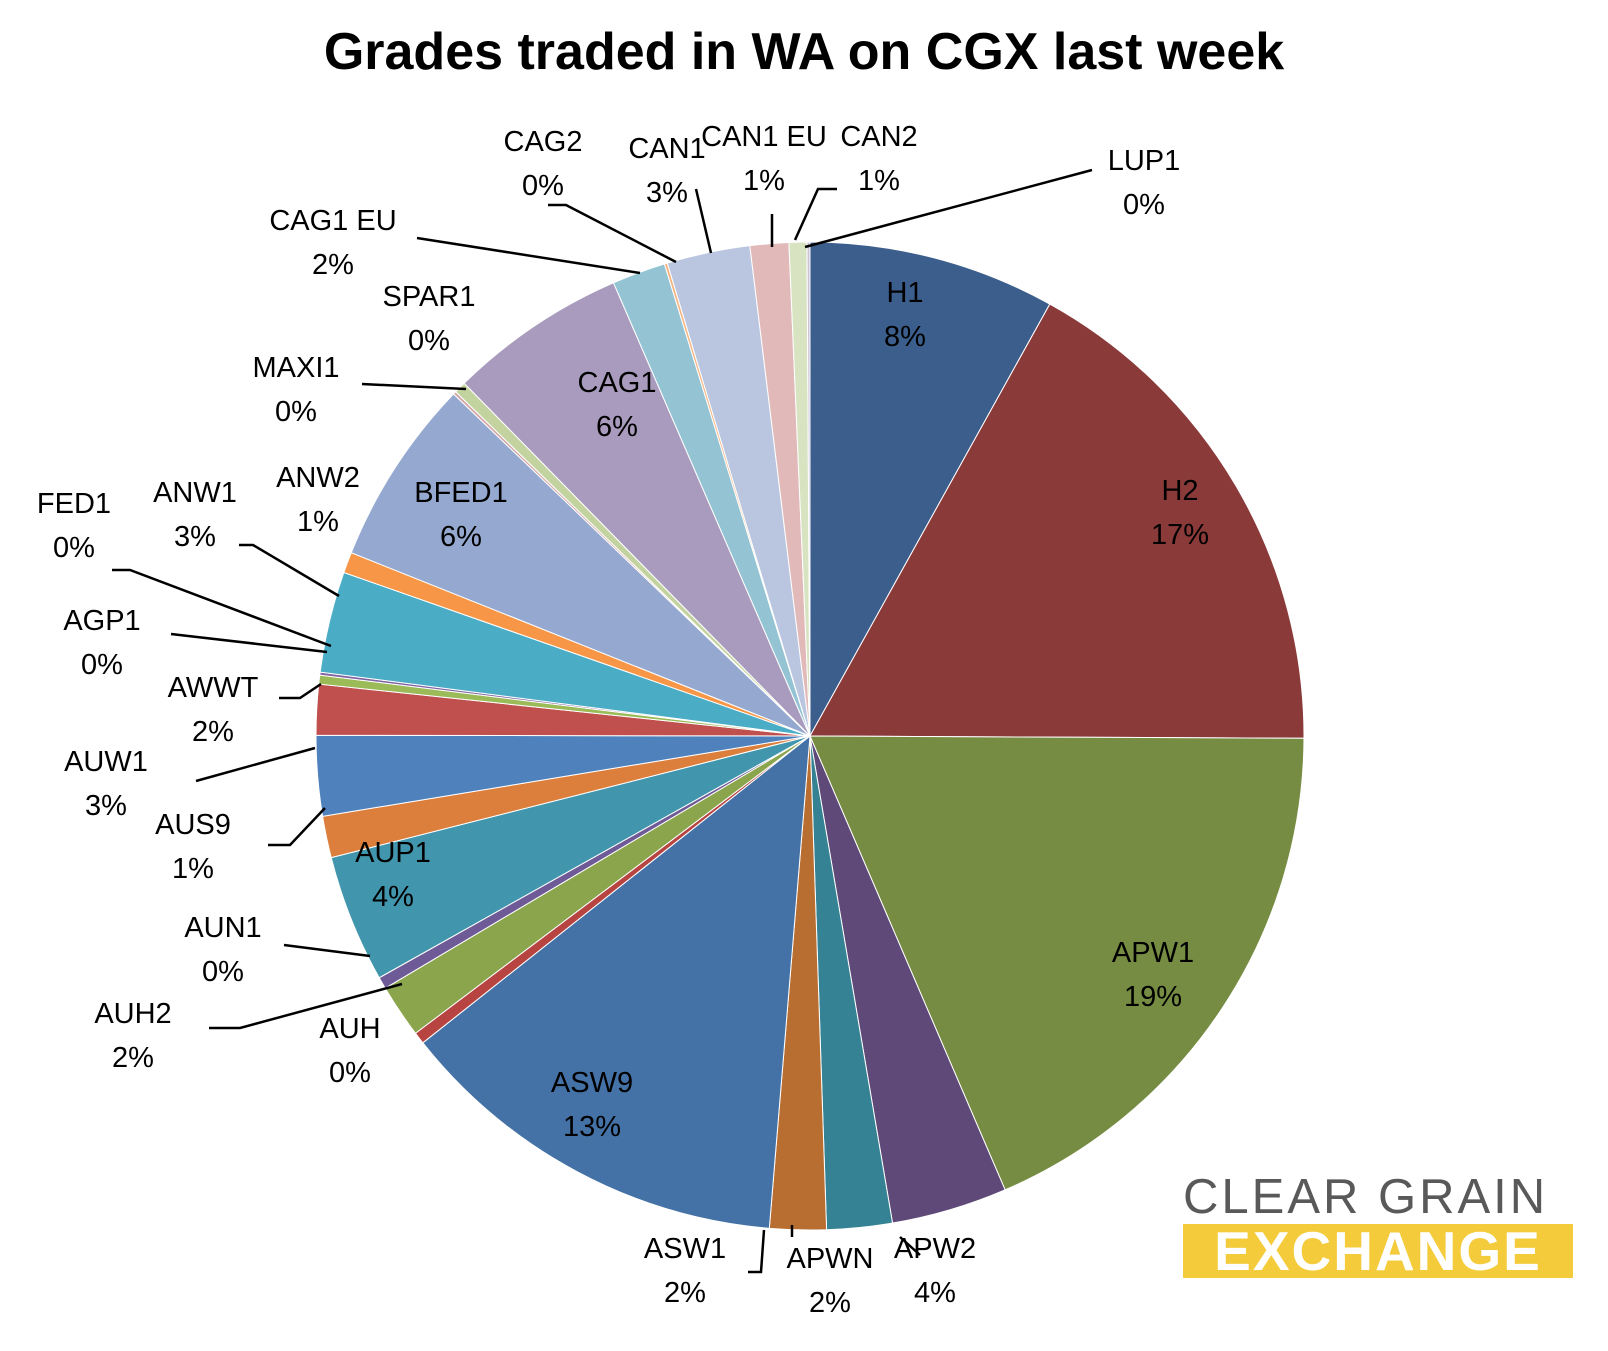  I want to click on leader-line-can2, so click(815, 214).